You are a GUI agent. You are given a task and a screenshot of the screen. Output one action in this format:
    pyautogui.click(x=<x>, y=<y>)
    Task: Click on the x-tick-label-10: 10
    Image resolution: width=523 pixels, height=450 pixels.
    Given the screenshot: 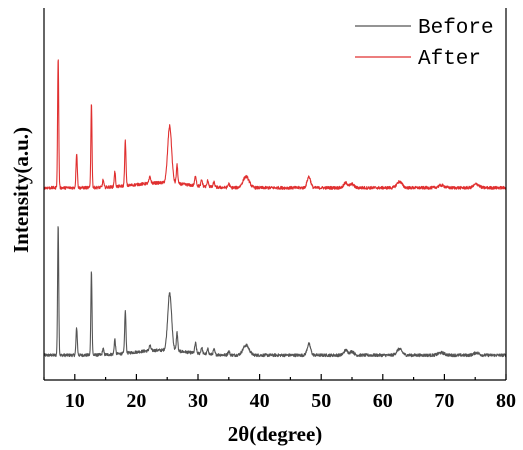 What is the action you would take?
    pyautogui.click(x=75, y=401)
    